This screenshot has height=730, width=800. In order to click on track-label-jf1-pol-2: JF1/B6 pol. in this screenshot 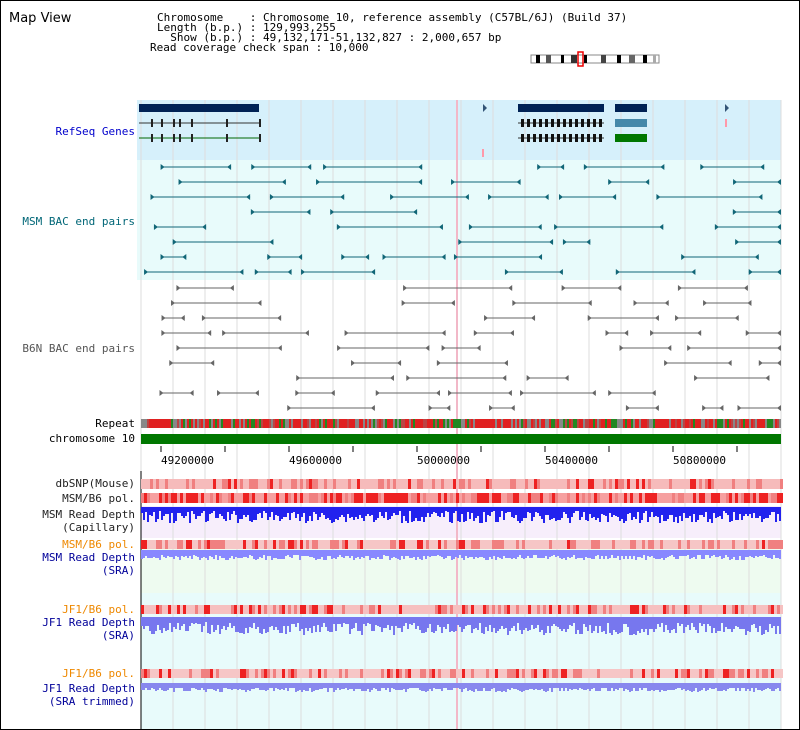, I will do `click(98, 673)`.